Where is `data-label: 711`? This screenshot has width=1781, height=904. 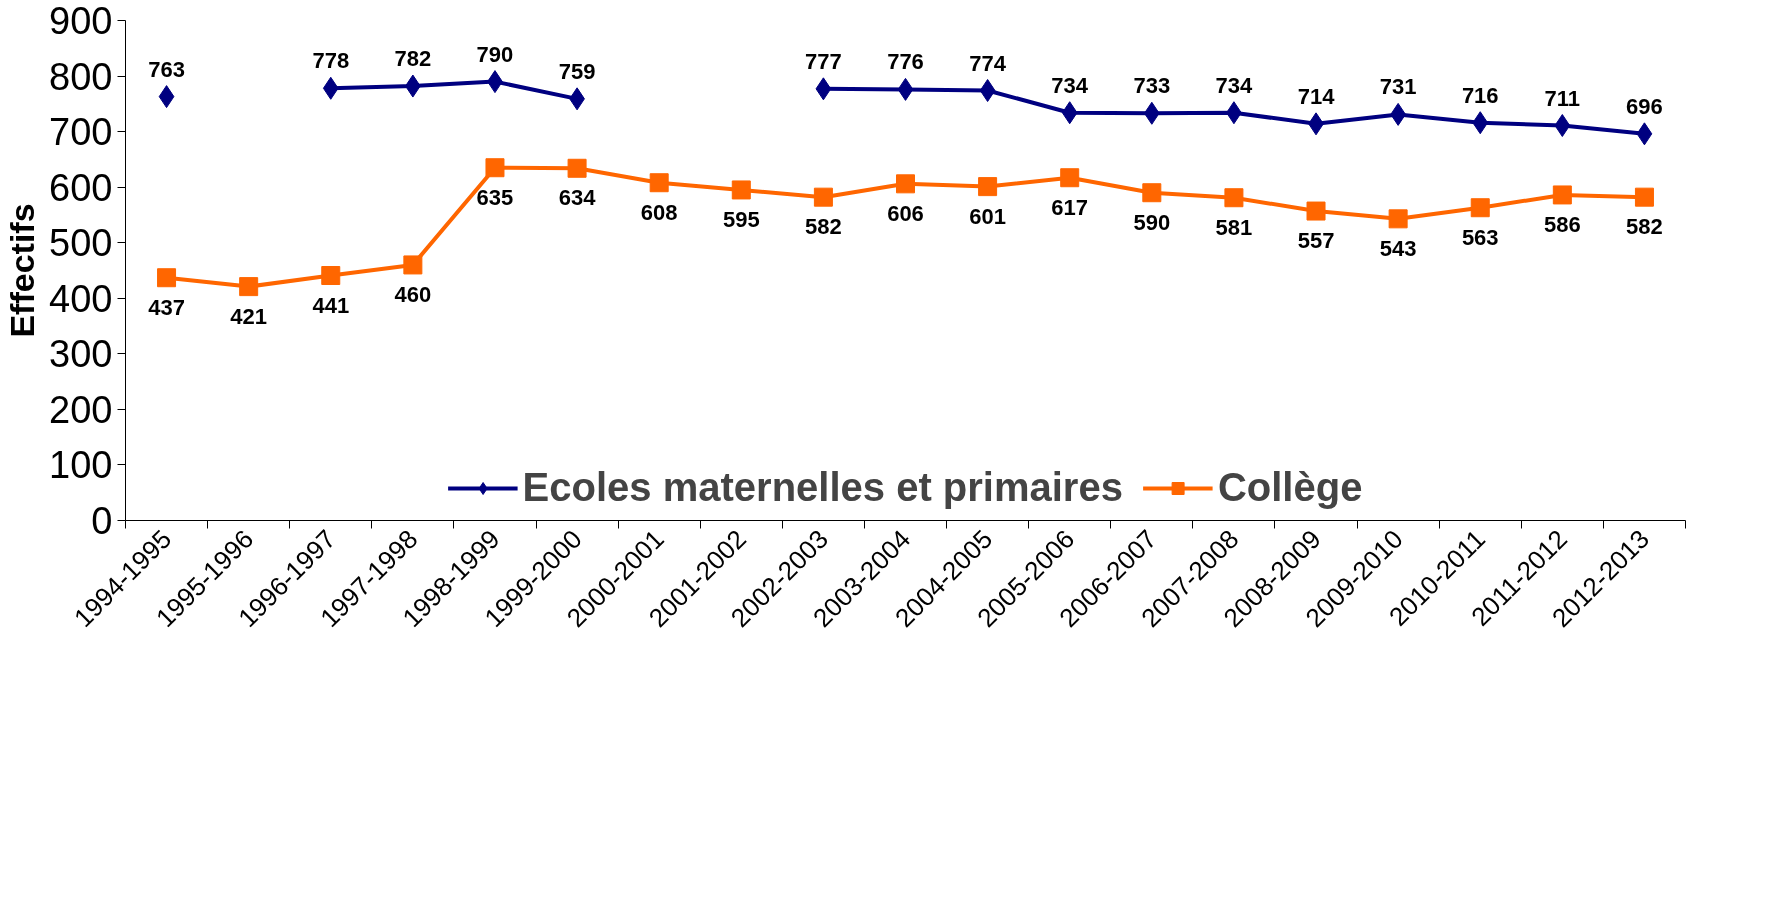
data-label: 711 is located at coordinates (1562, 98).